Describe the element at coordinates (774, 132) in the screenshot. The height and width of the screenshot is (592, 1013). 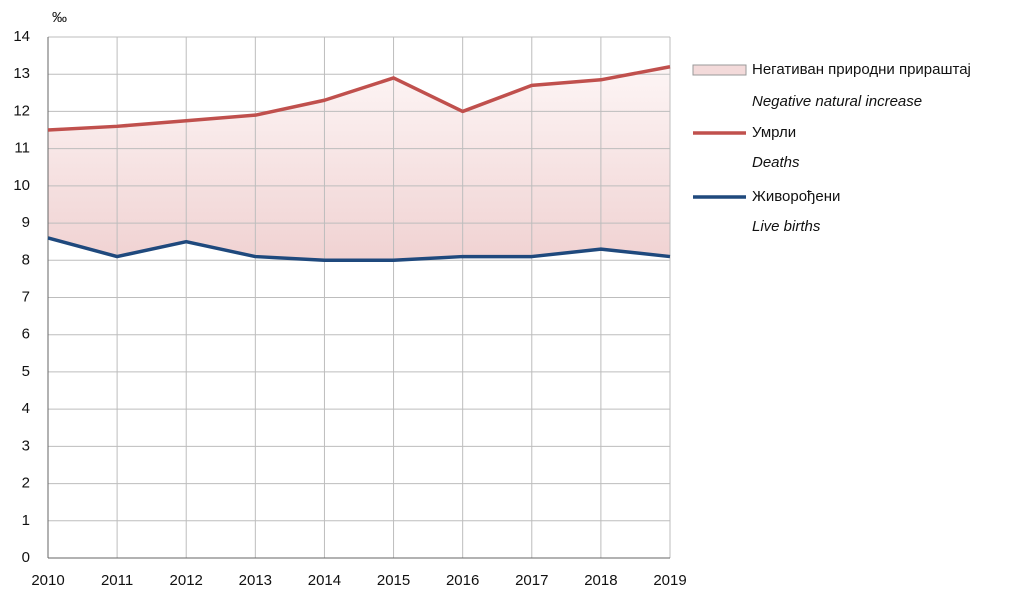
I see `legend-label: Умрли` at that location.